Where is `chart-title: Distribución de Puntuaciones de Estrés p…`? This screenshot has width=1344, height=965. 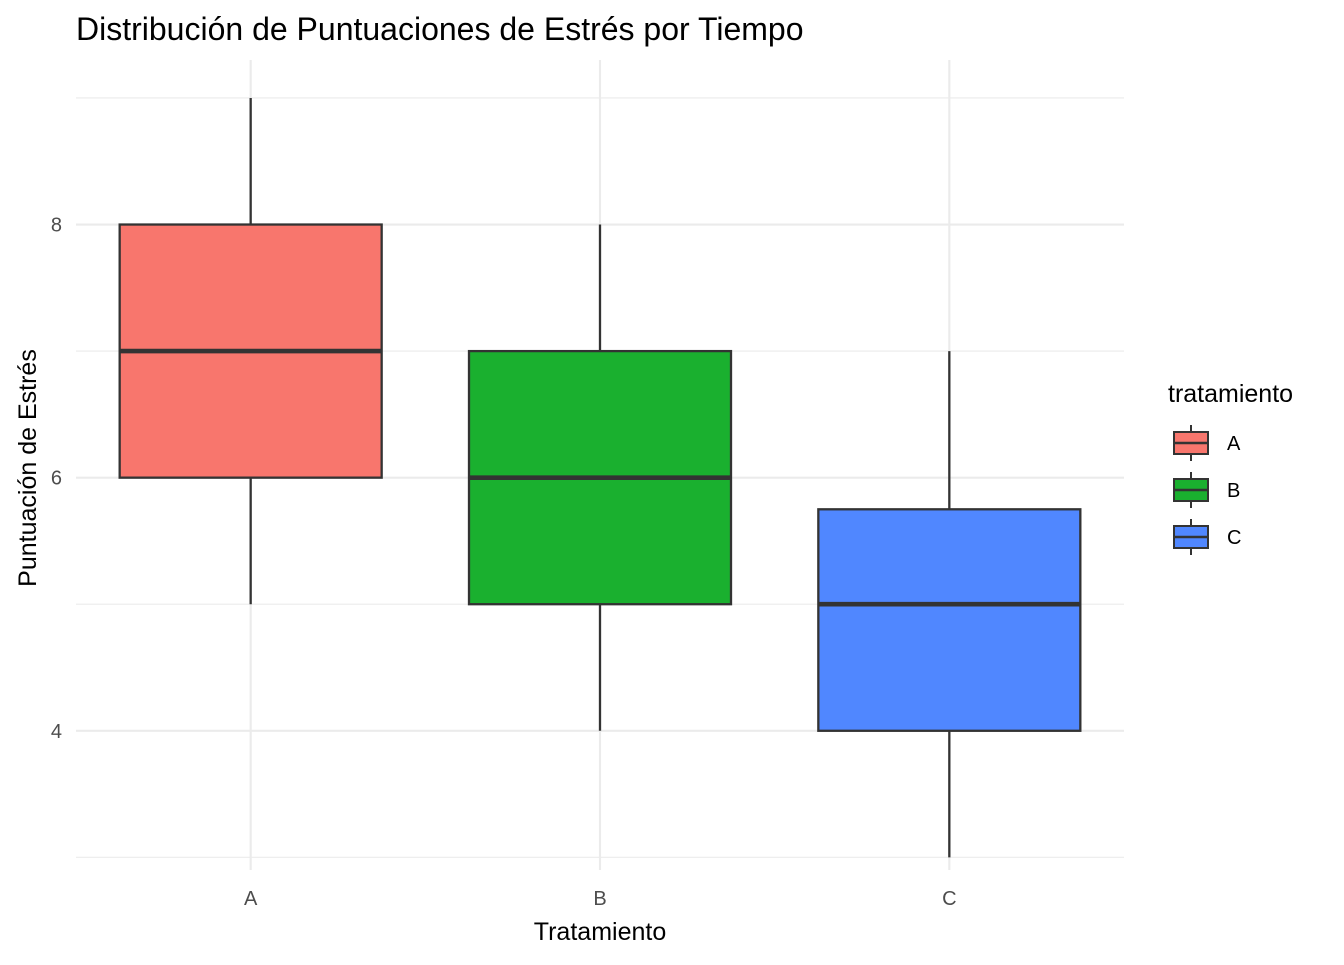
chart-title: Distribución de Puntuaciones de Estrés p… is located at coordinates (440, 29).